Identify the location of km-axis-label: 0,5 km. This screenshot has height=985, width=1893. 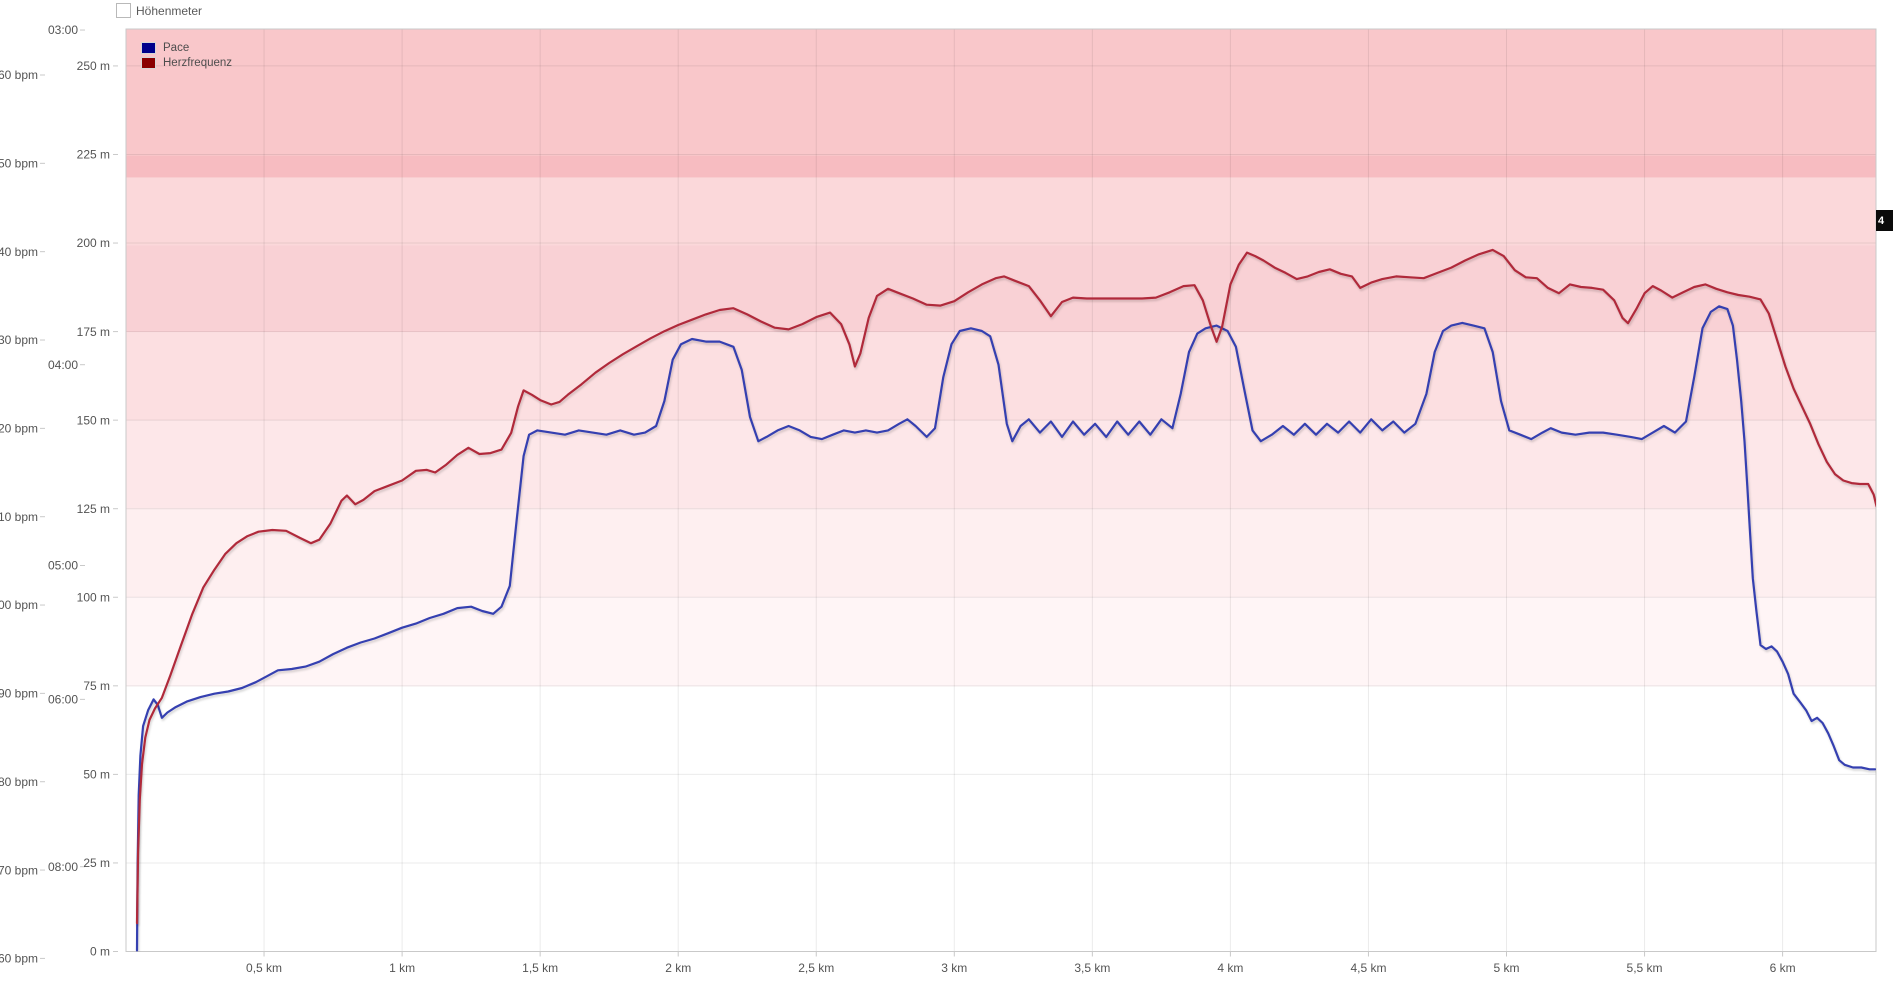
(264, 968).